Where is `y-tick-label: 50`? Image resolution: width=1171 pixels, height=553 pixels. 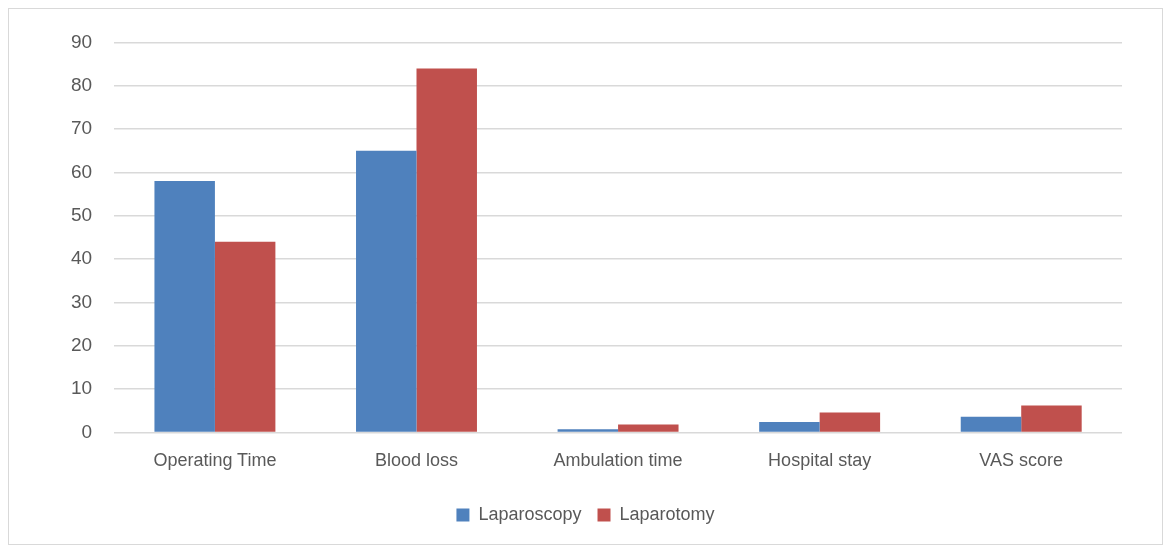
y-tick-label: 50 is located at coordinates (81, 214).